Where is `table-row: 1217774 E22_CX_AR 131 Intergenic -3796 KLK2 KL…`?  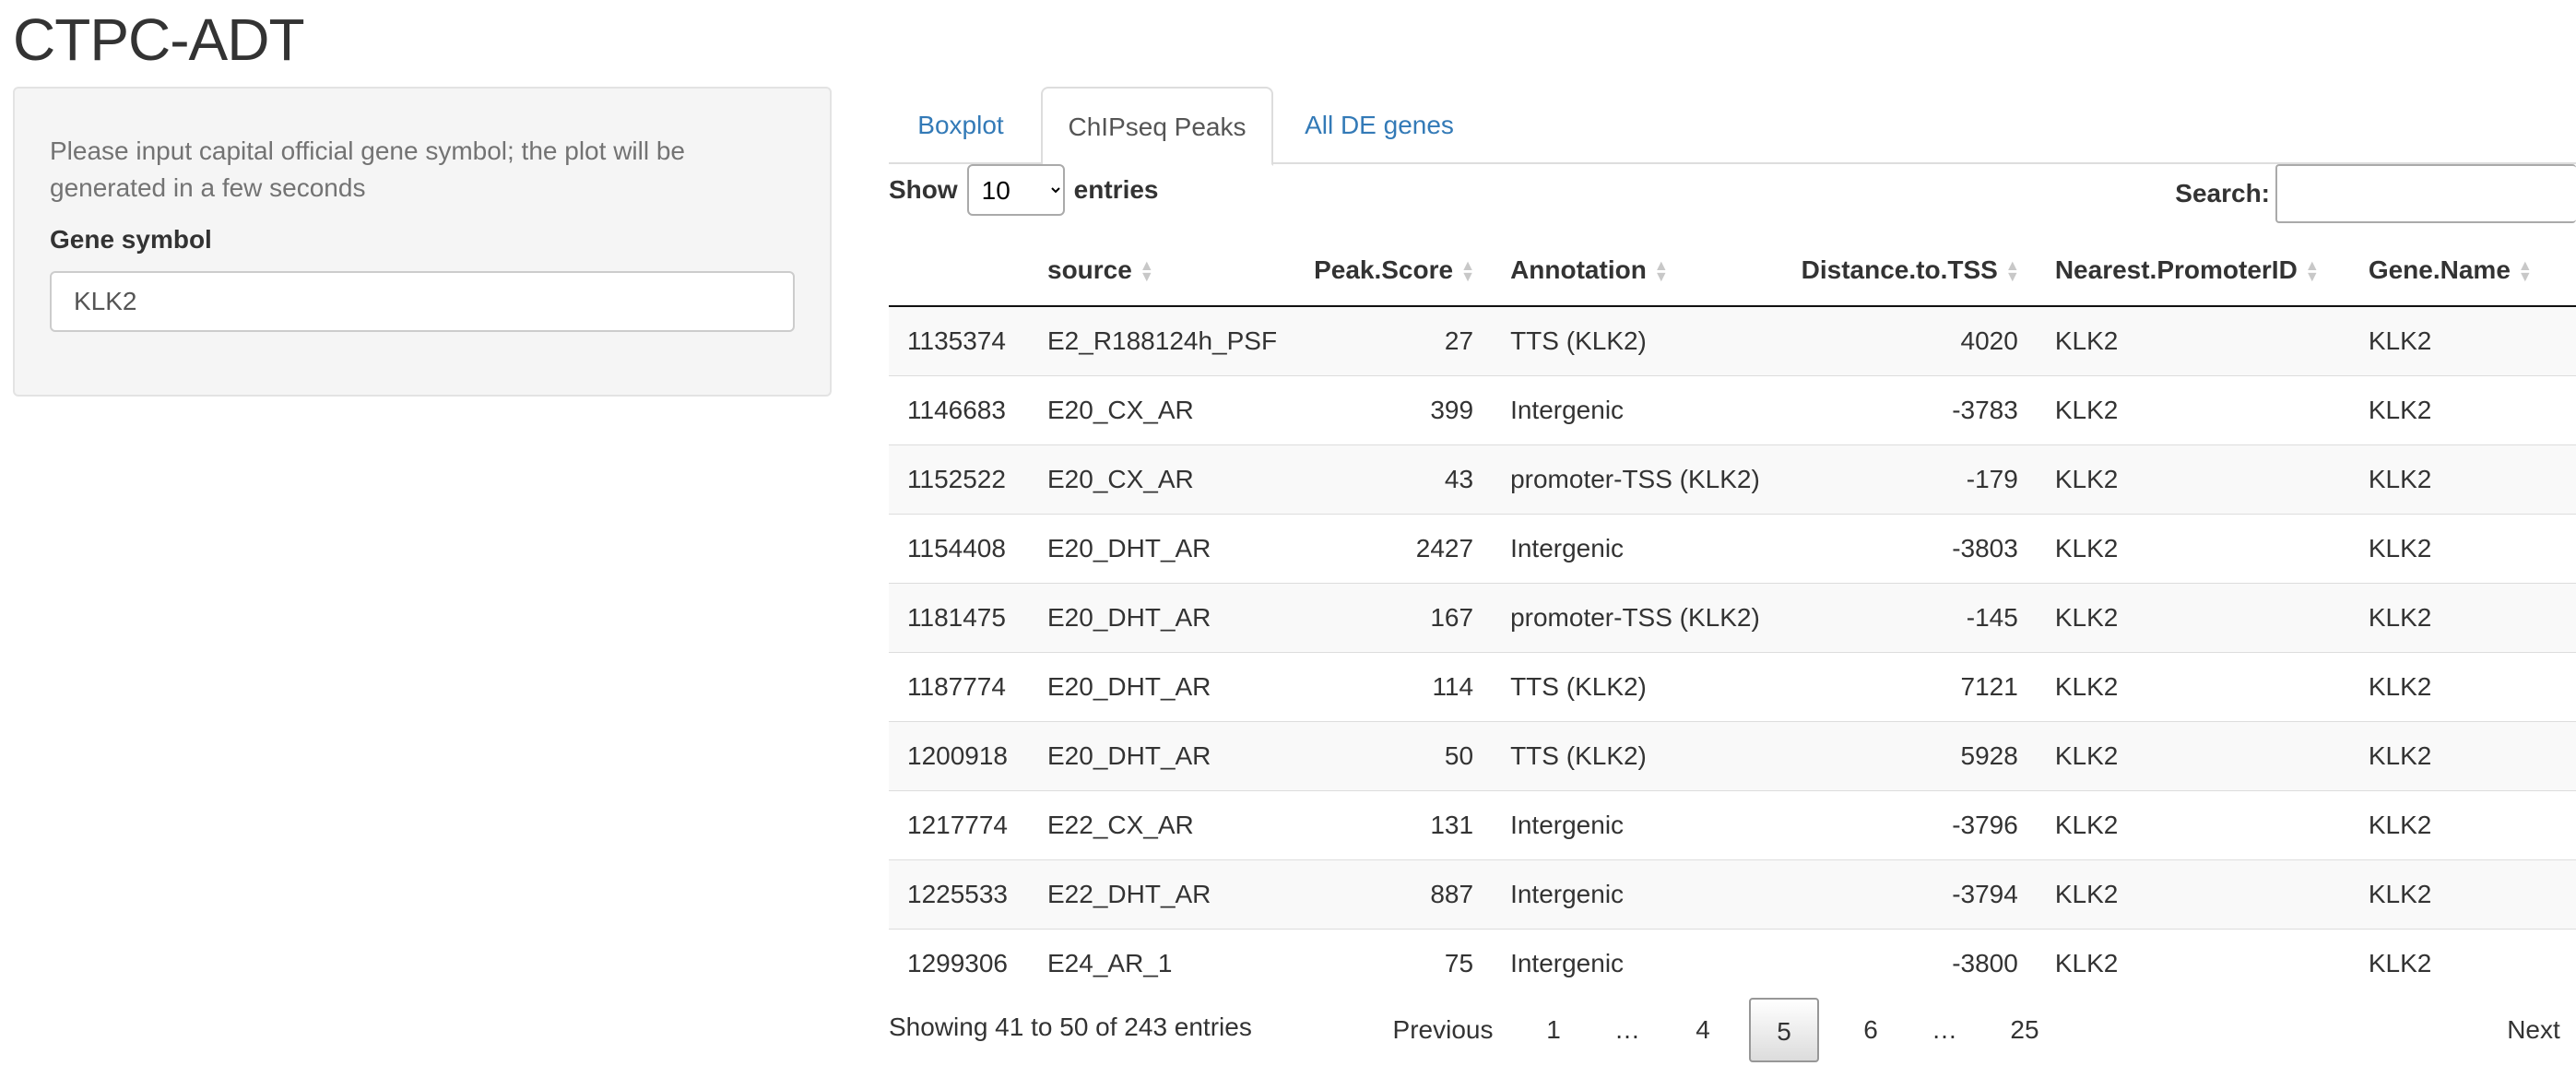 table-row: 1217774 E22_CX_AR 131 Intergenic -3796 KLK2 KL… is located at coordinates (1732, 825).